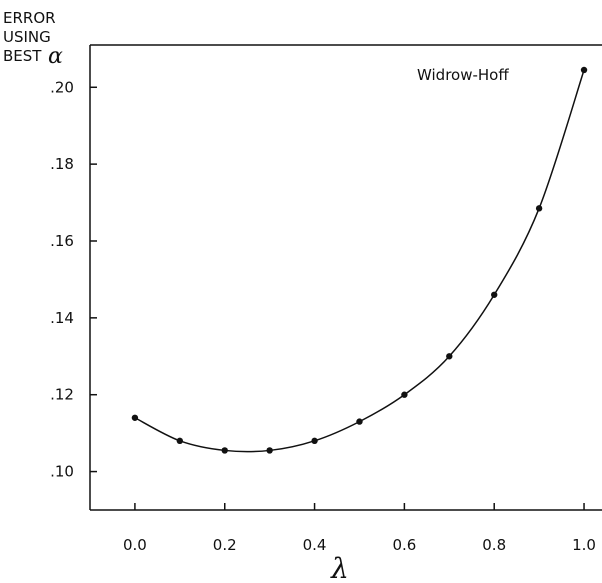 This screenshot has width=602, height=583. What do you see at coordinates (55, 56) in the screenshot?
I see `y-axis-label-alpha: α` at bounding box center [55, 56].